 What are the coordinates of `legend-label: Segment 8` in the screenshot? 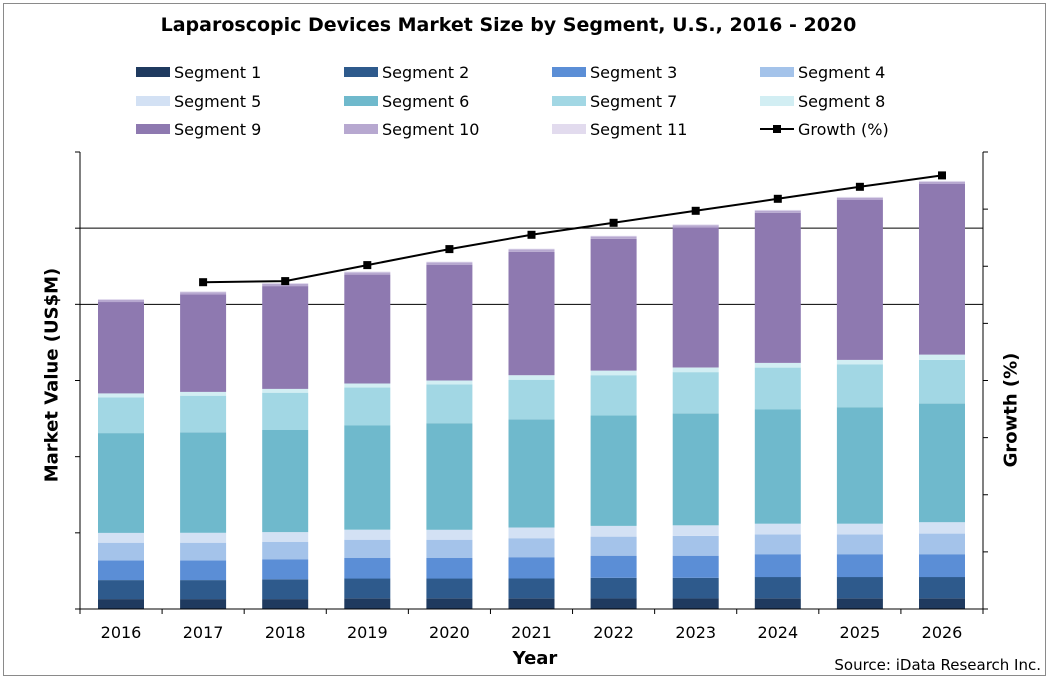 It's located at (842, 101).